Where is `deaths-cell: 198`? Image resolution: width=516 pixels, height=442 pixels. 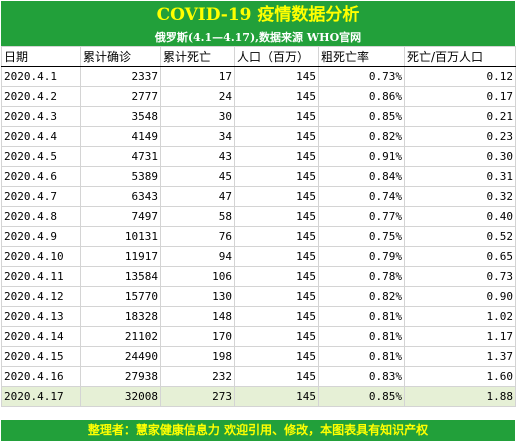 deaths-cell: 198 is located at coordinates (197, 356).